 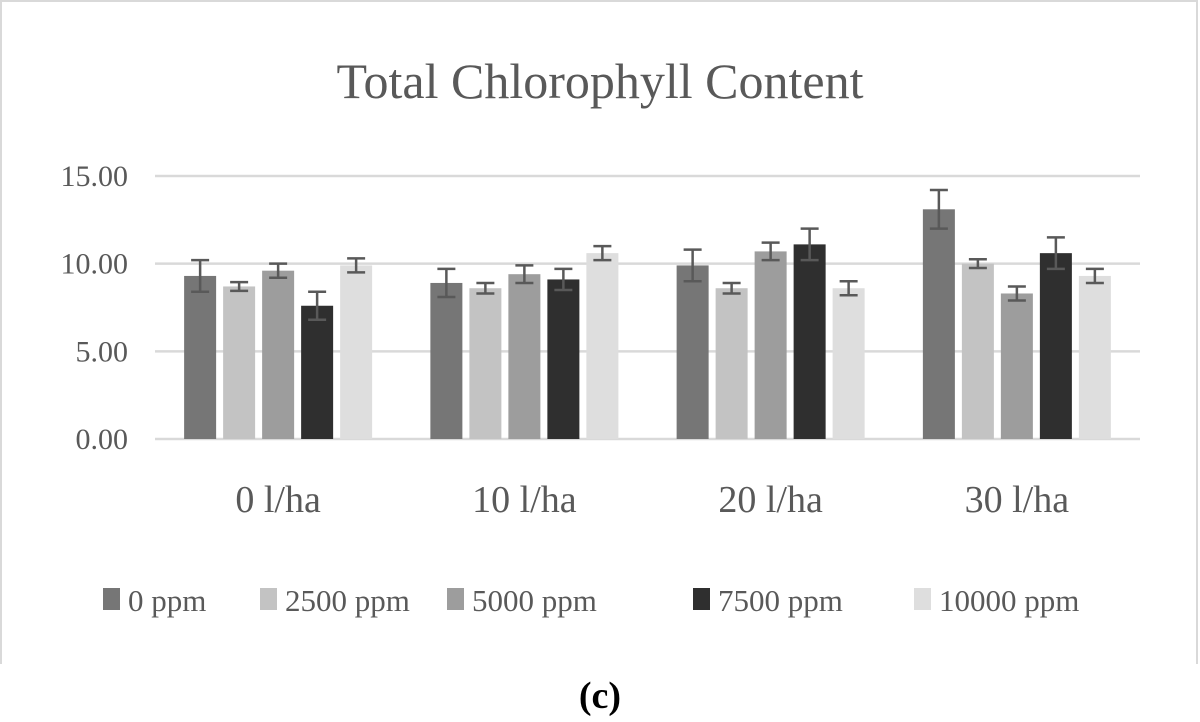 I want to click on x-tick-label: 30 l/ha, so click(x=1017, y=500).